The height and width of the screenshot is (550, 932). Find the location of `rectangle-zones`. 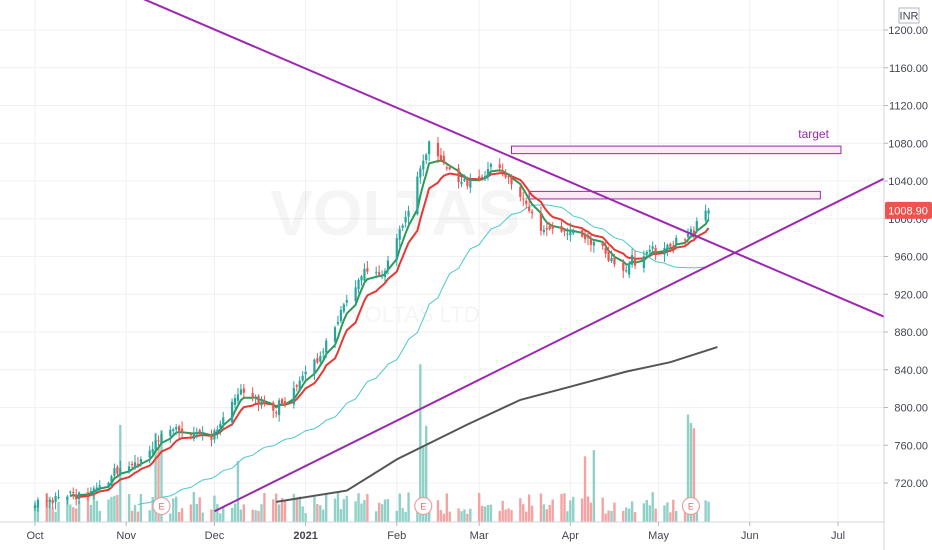

rectangle-zones is located at coordinates (676, 172).